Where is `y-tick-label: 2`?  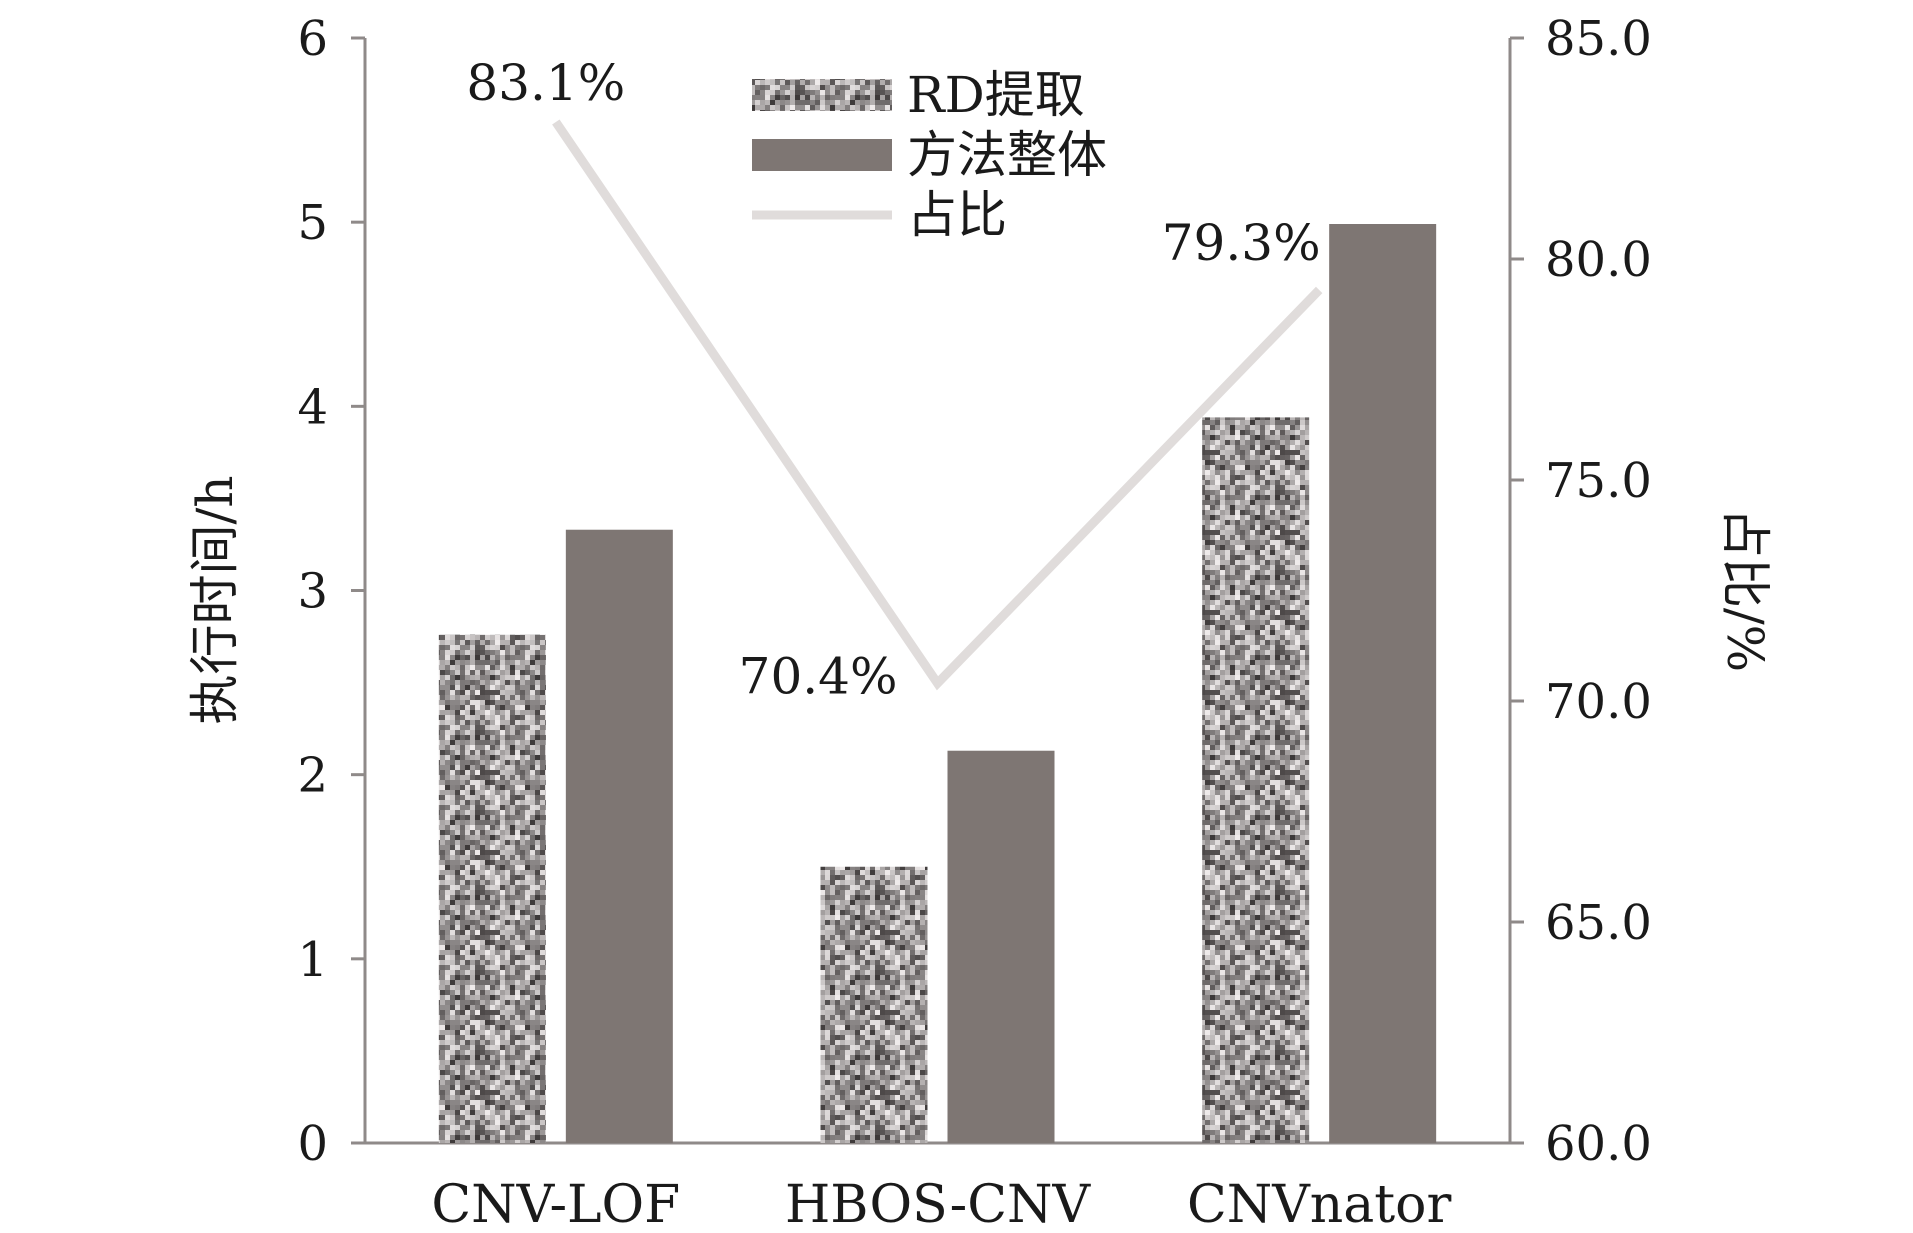
y-tick-label: 2 is located at coordinates (312, 776).